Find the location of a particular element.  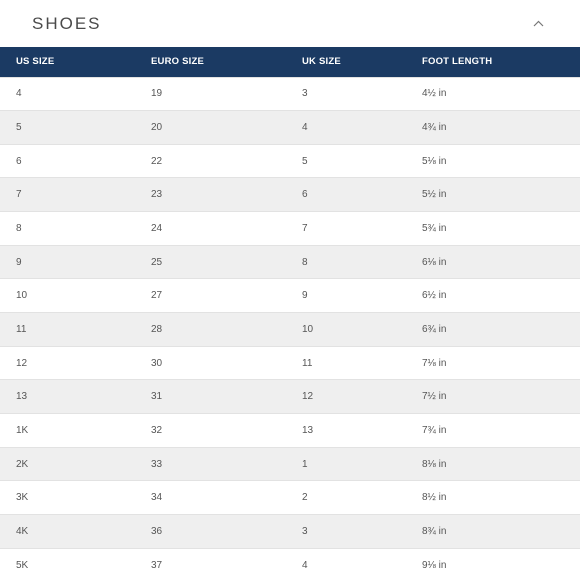

foot-length-cell: 5½ in is located at coordinates (501, 194).